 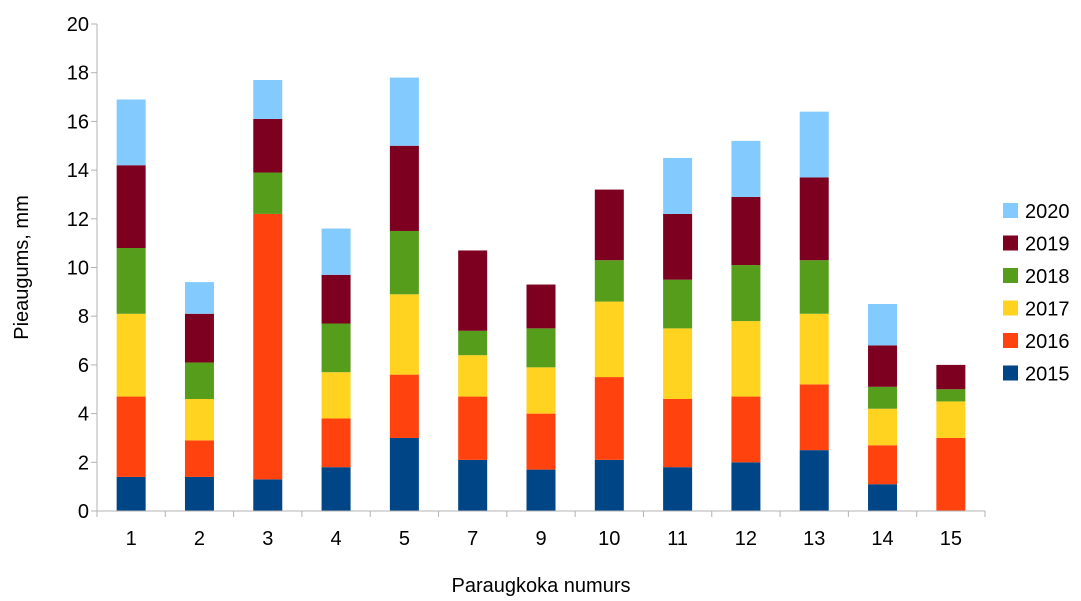 What do you see at coordinates (78, 74) in the screenshot?
I see `y-tick-label: 18` at bounding box center [78, 74].